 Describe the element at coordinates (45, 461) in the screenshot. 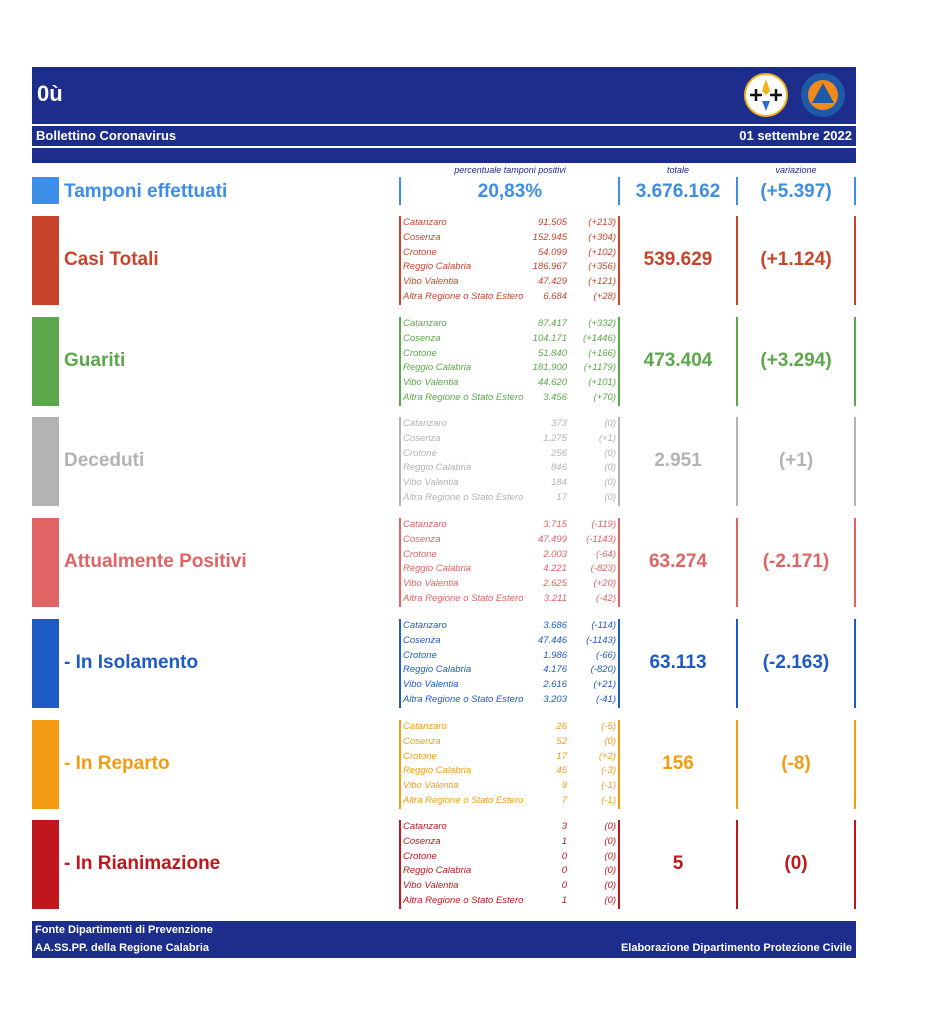

I see `deceduti-color-swatch` at that location.